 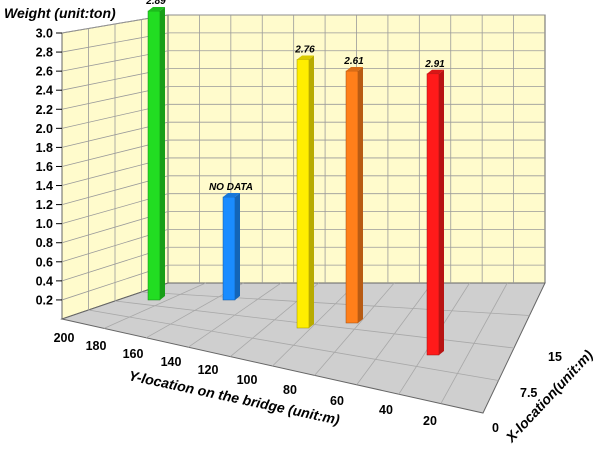 I want to click on y-tick-label: 180, so click(x=96, y=346).